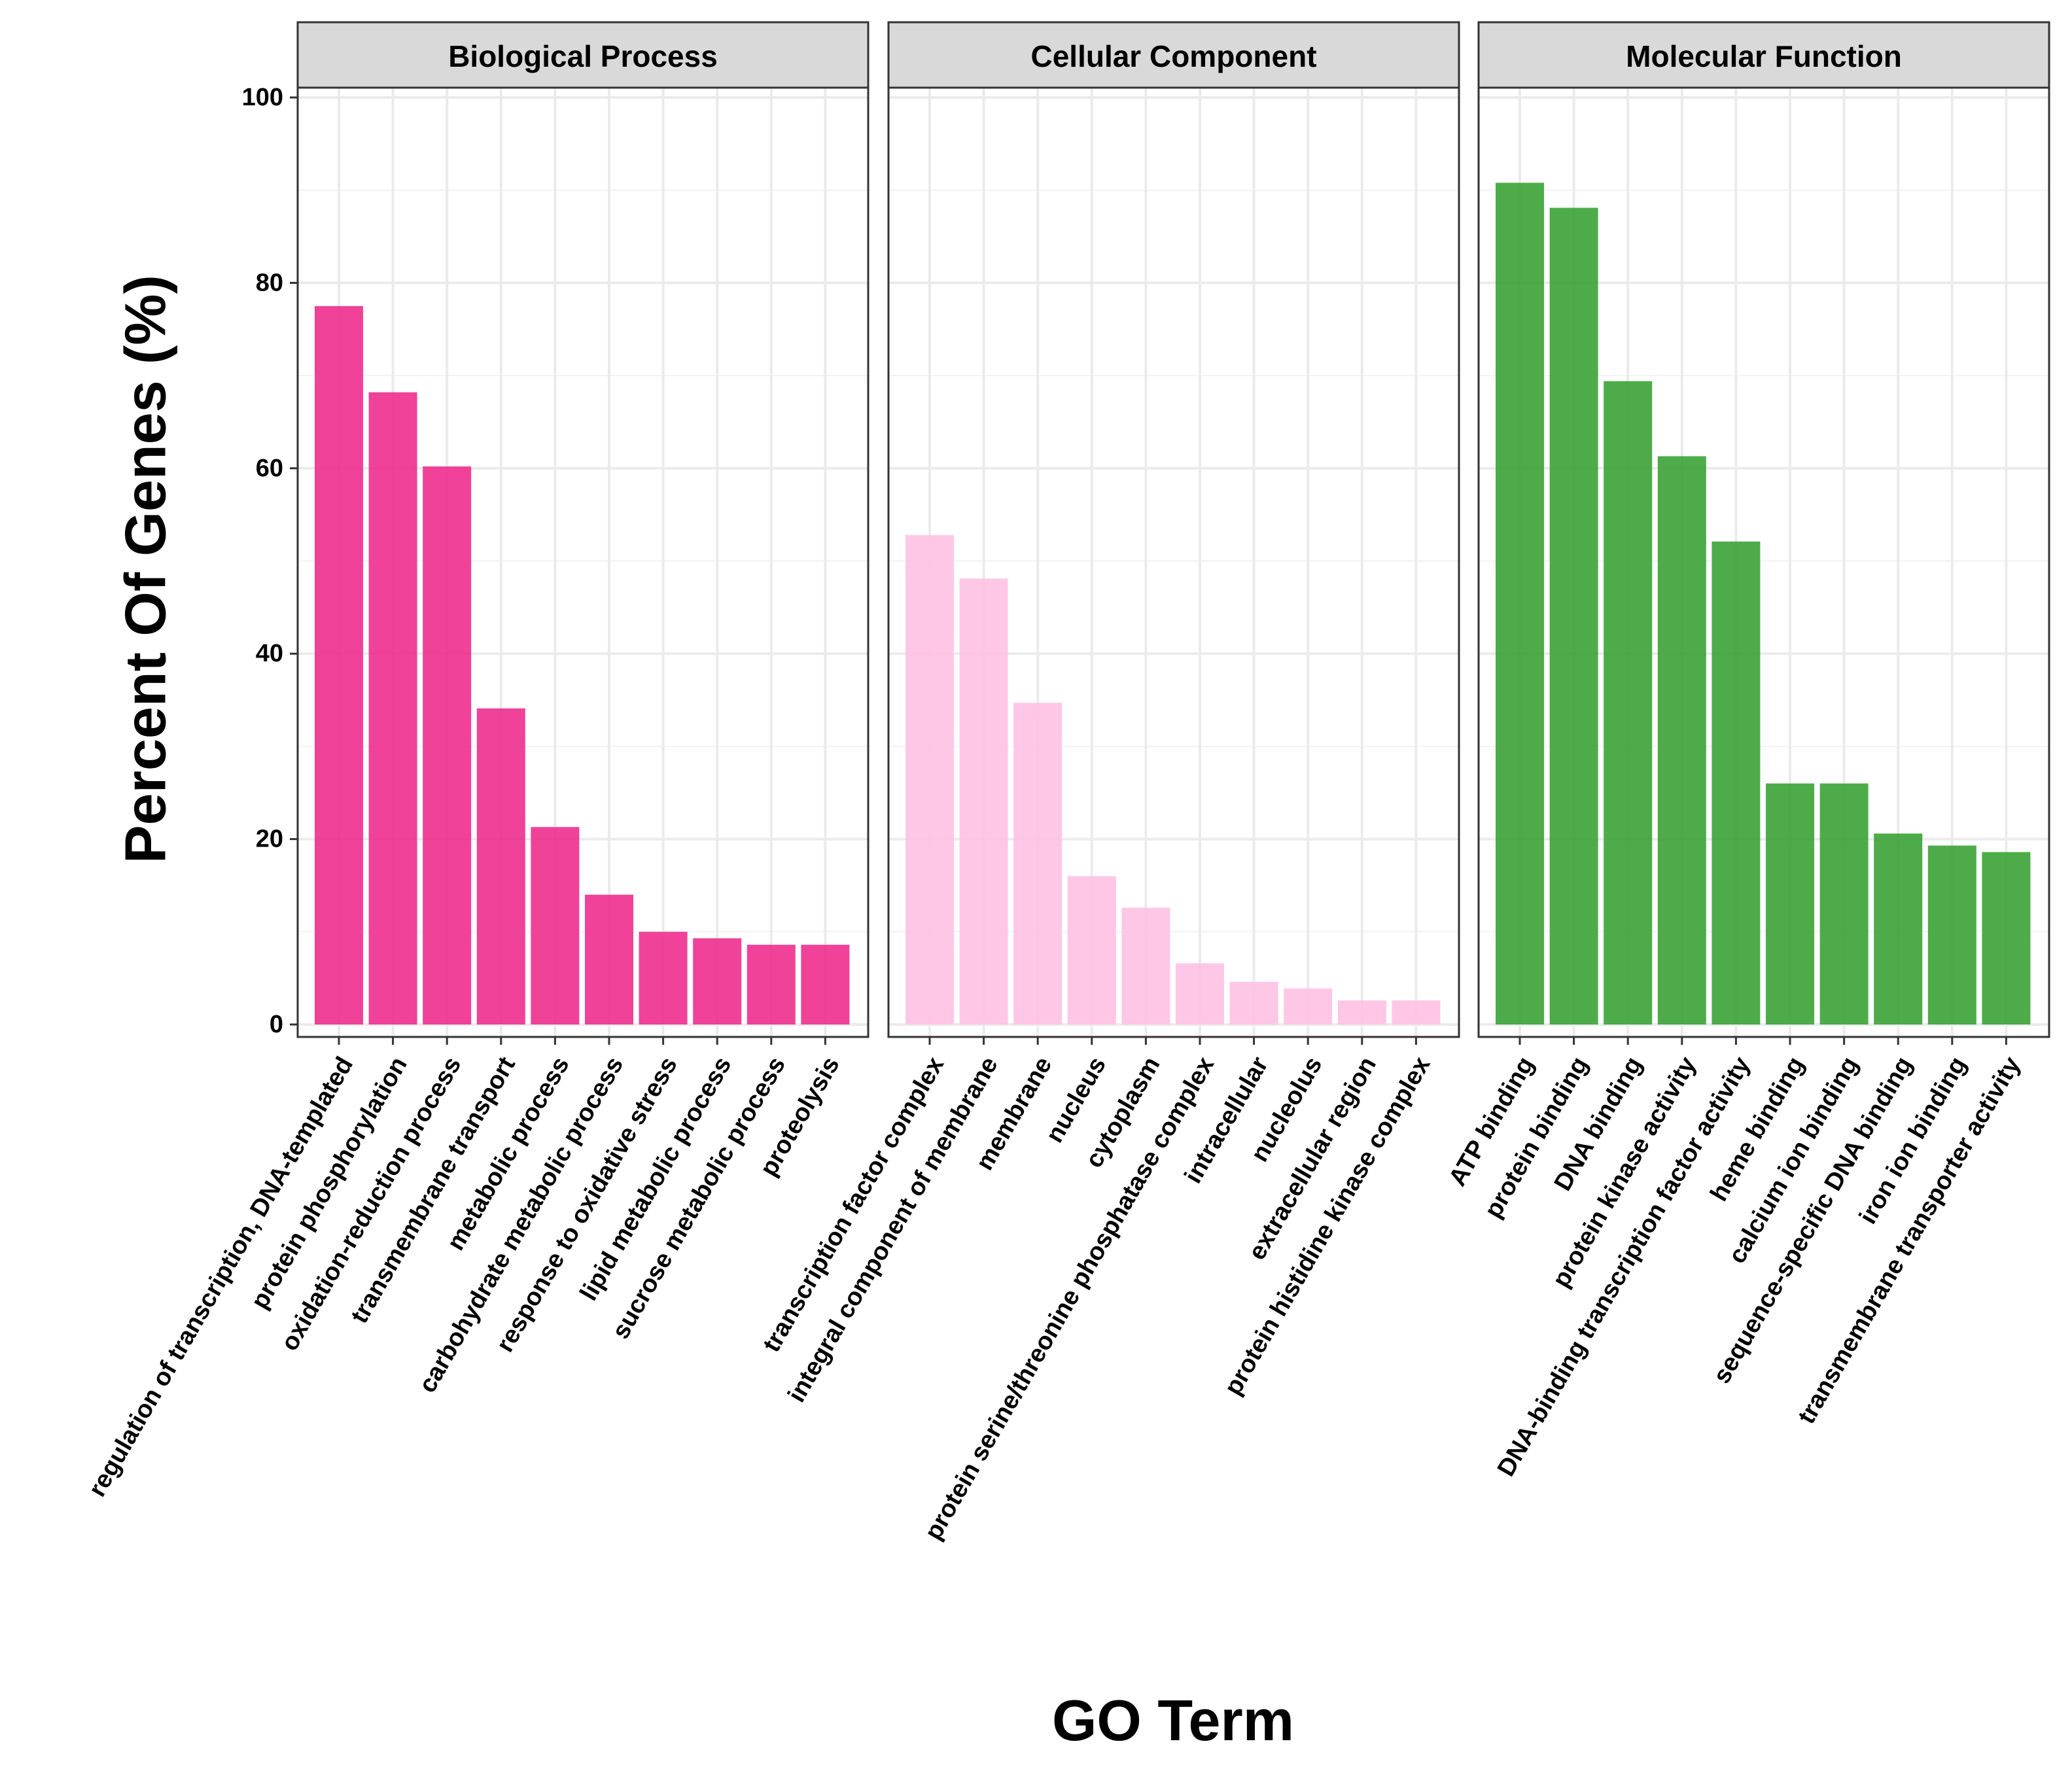 The image size is (2072, 1786). I want to click on facet-strip-label: Biological Process, so click(583, 56).